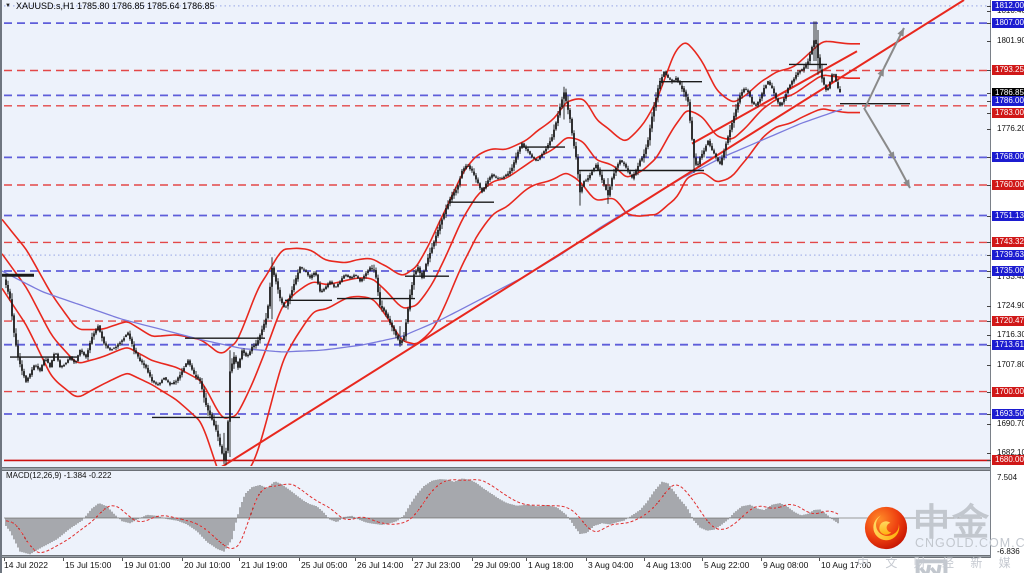 The width and height of the screenshot is (1024, 573). I want to click on time-axis-label: 29 Jul 09:00, so click(497, 565).